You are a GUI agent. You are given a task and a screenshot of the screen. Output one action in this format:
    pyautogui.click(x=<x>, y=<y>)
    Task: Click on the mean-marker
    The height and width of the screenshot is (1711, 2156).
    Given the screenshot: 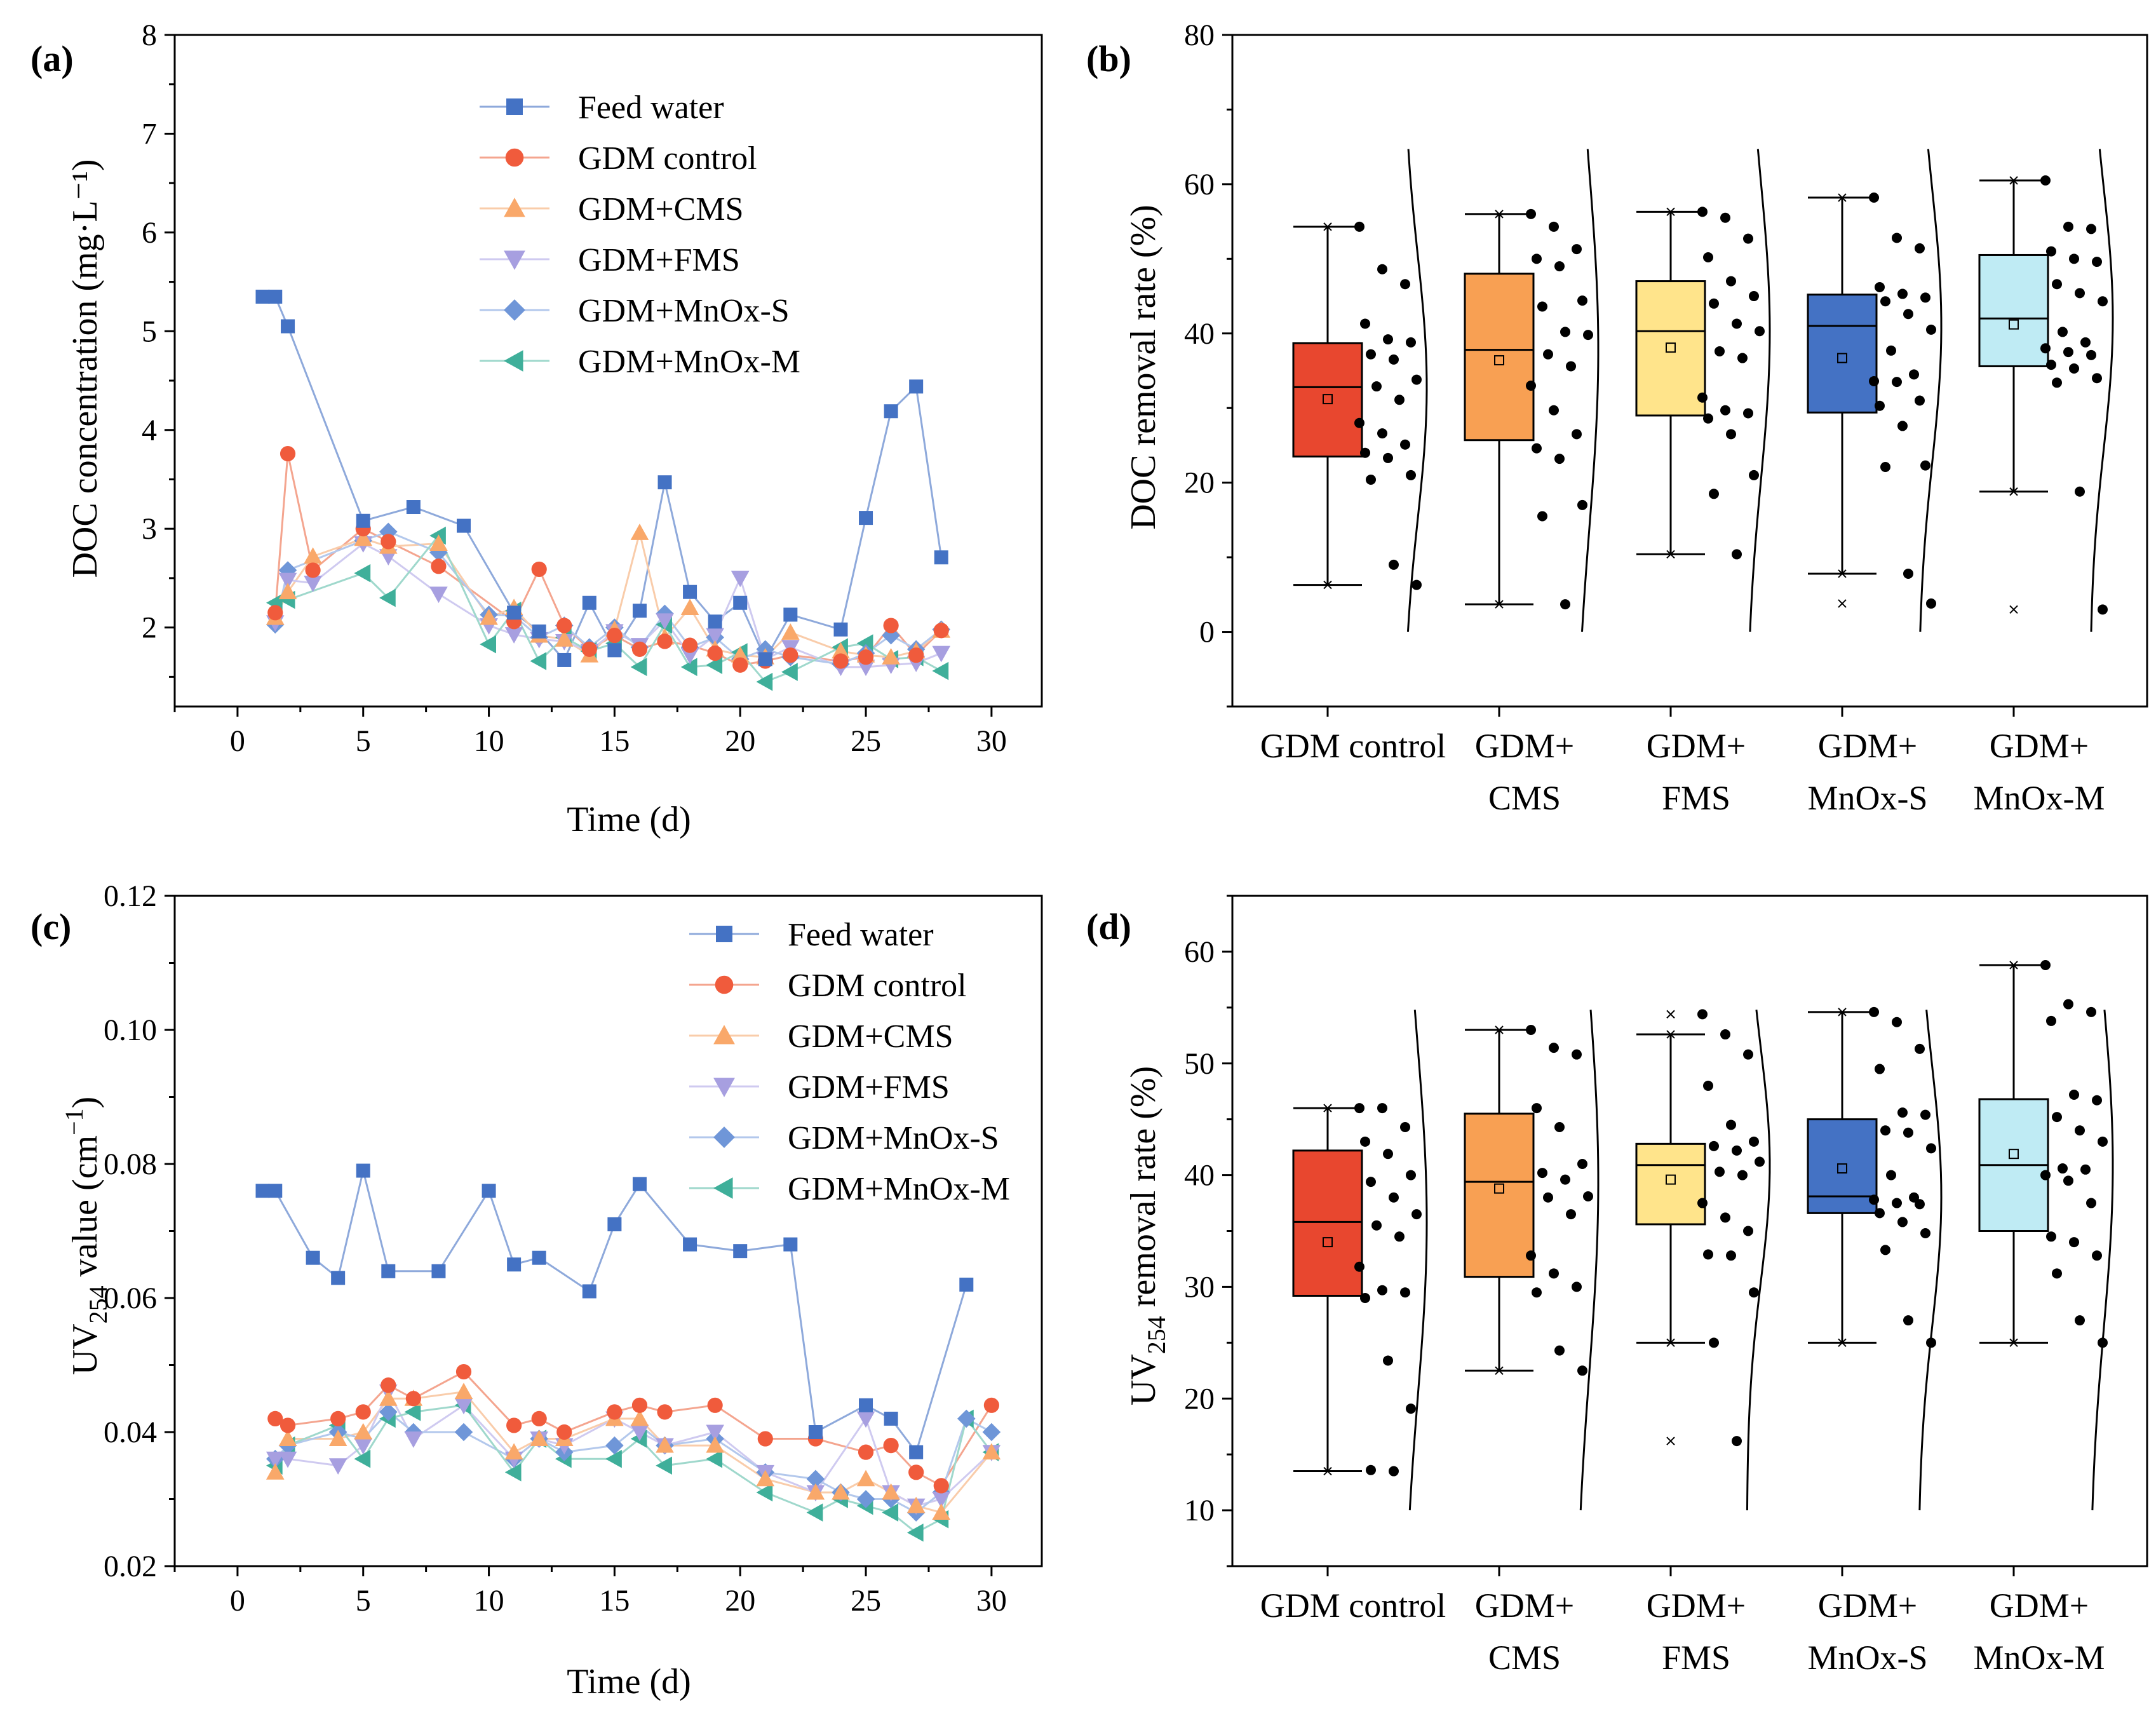 What is the action you would take?
    pyautogui.click(x=1671, y=347)
    